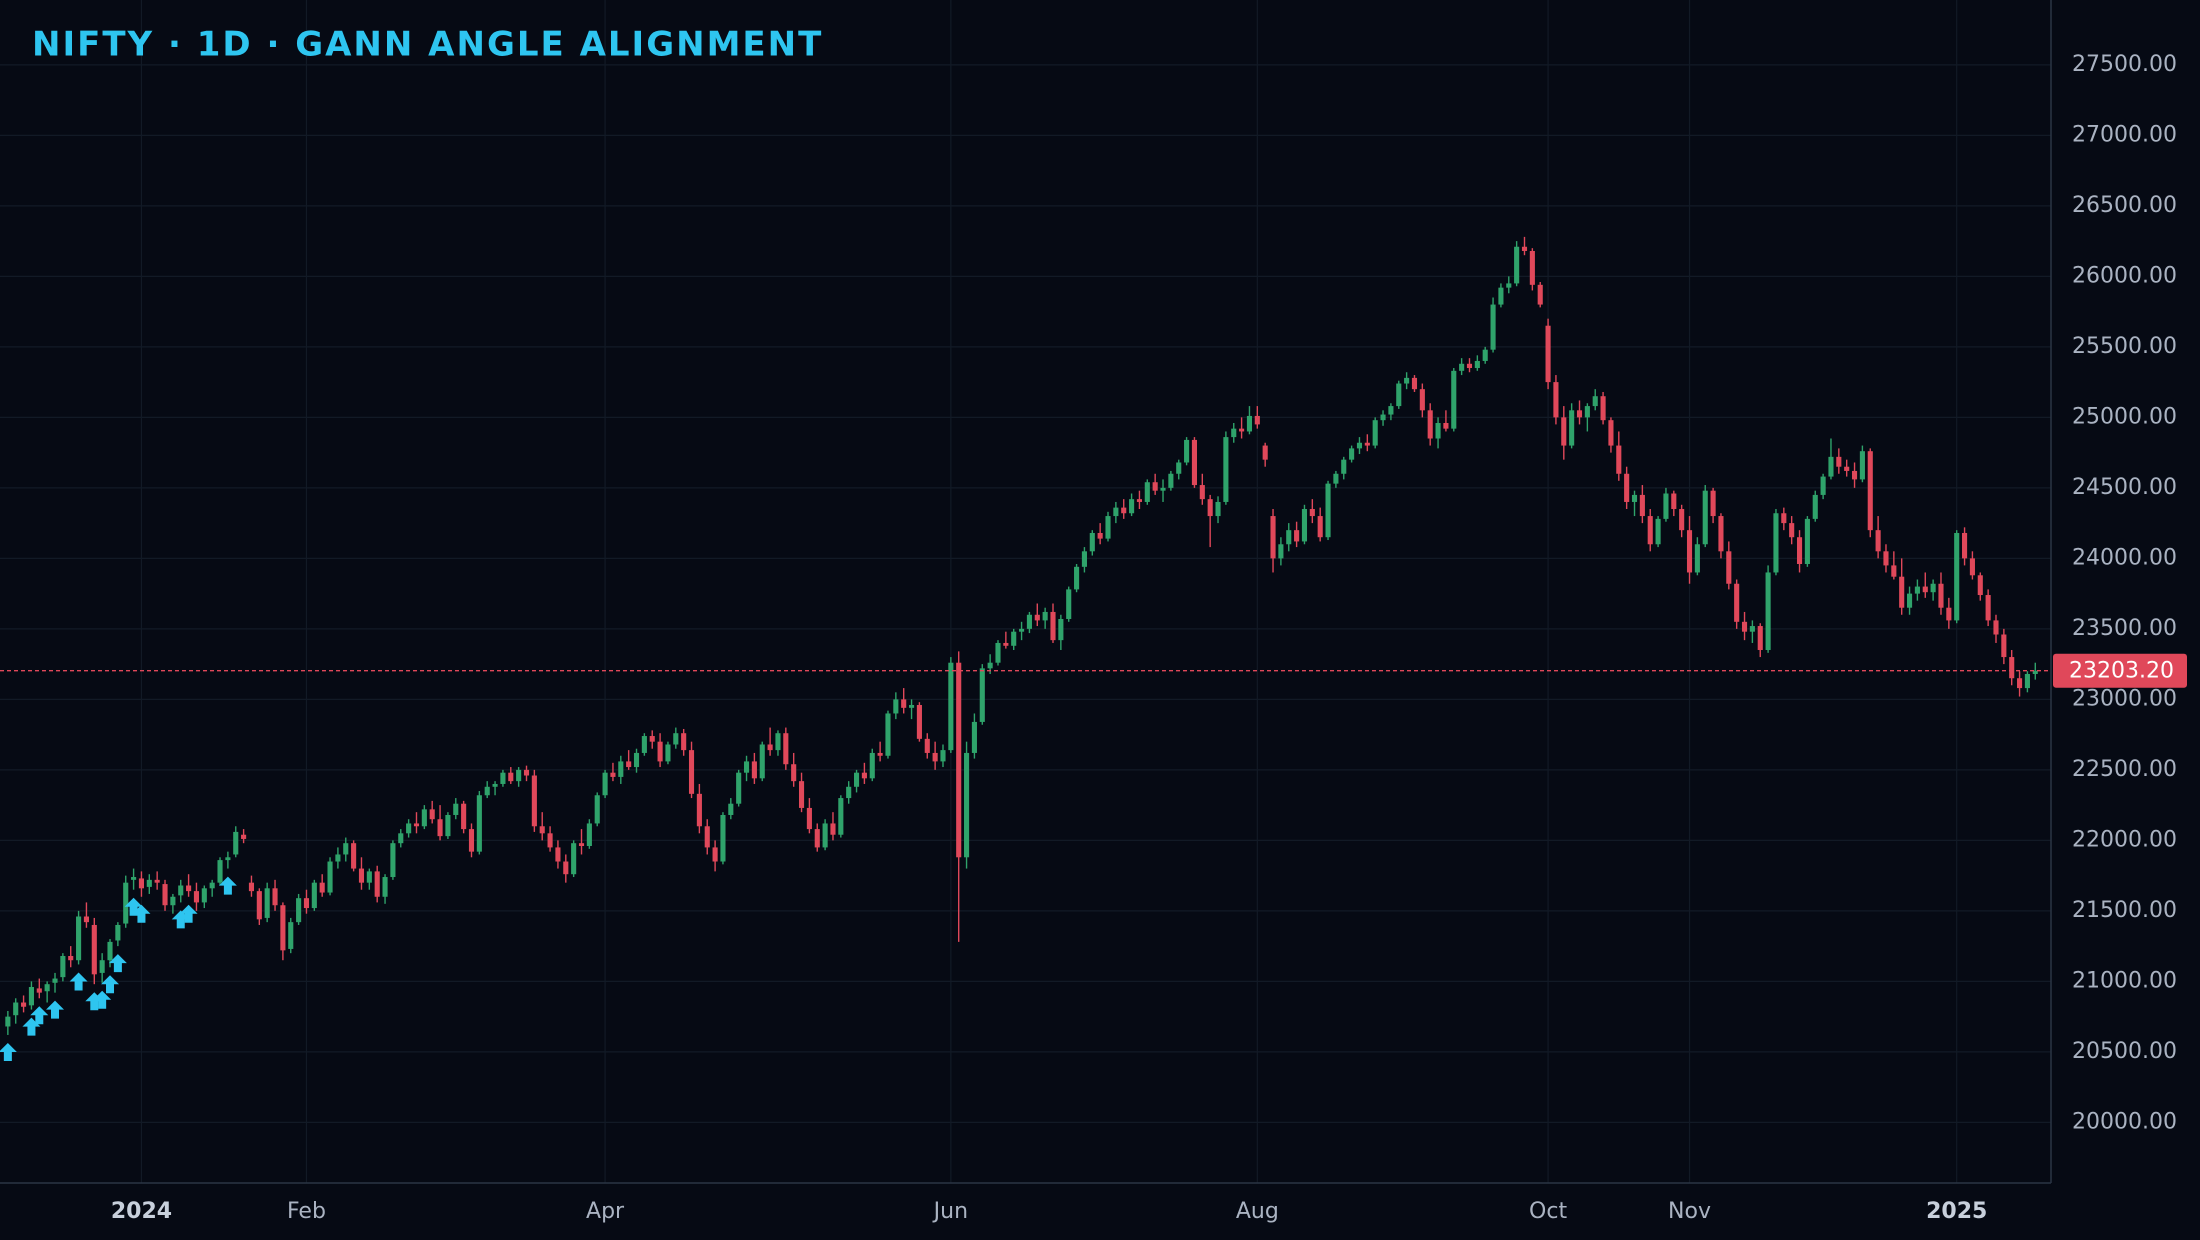 This screenshot has height=1240, width=2200. I want to click on y-tick-label: 26500.00, so click(2124, 205).